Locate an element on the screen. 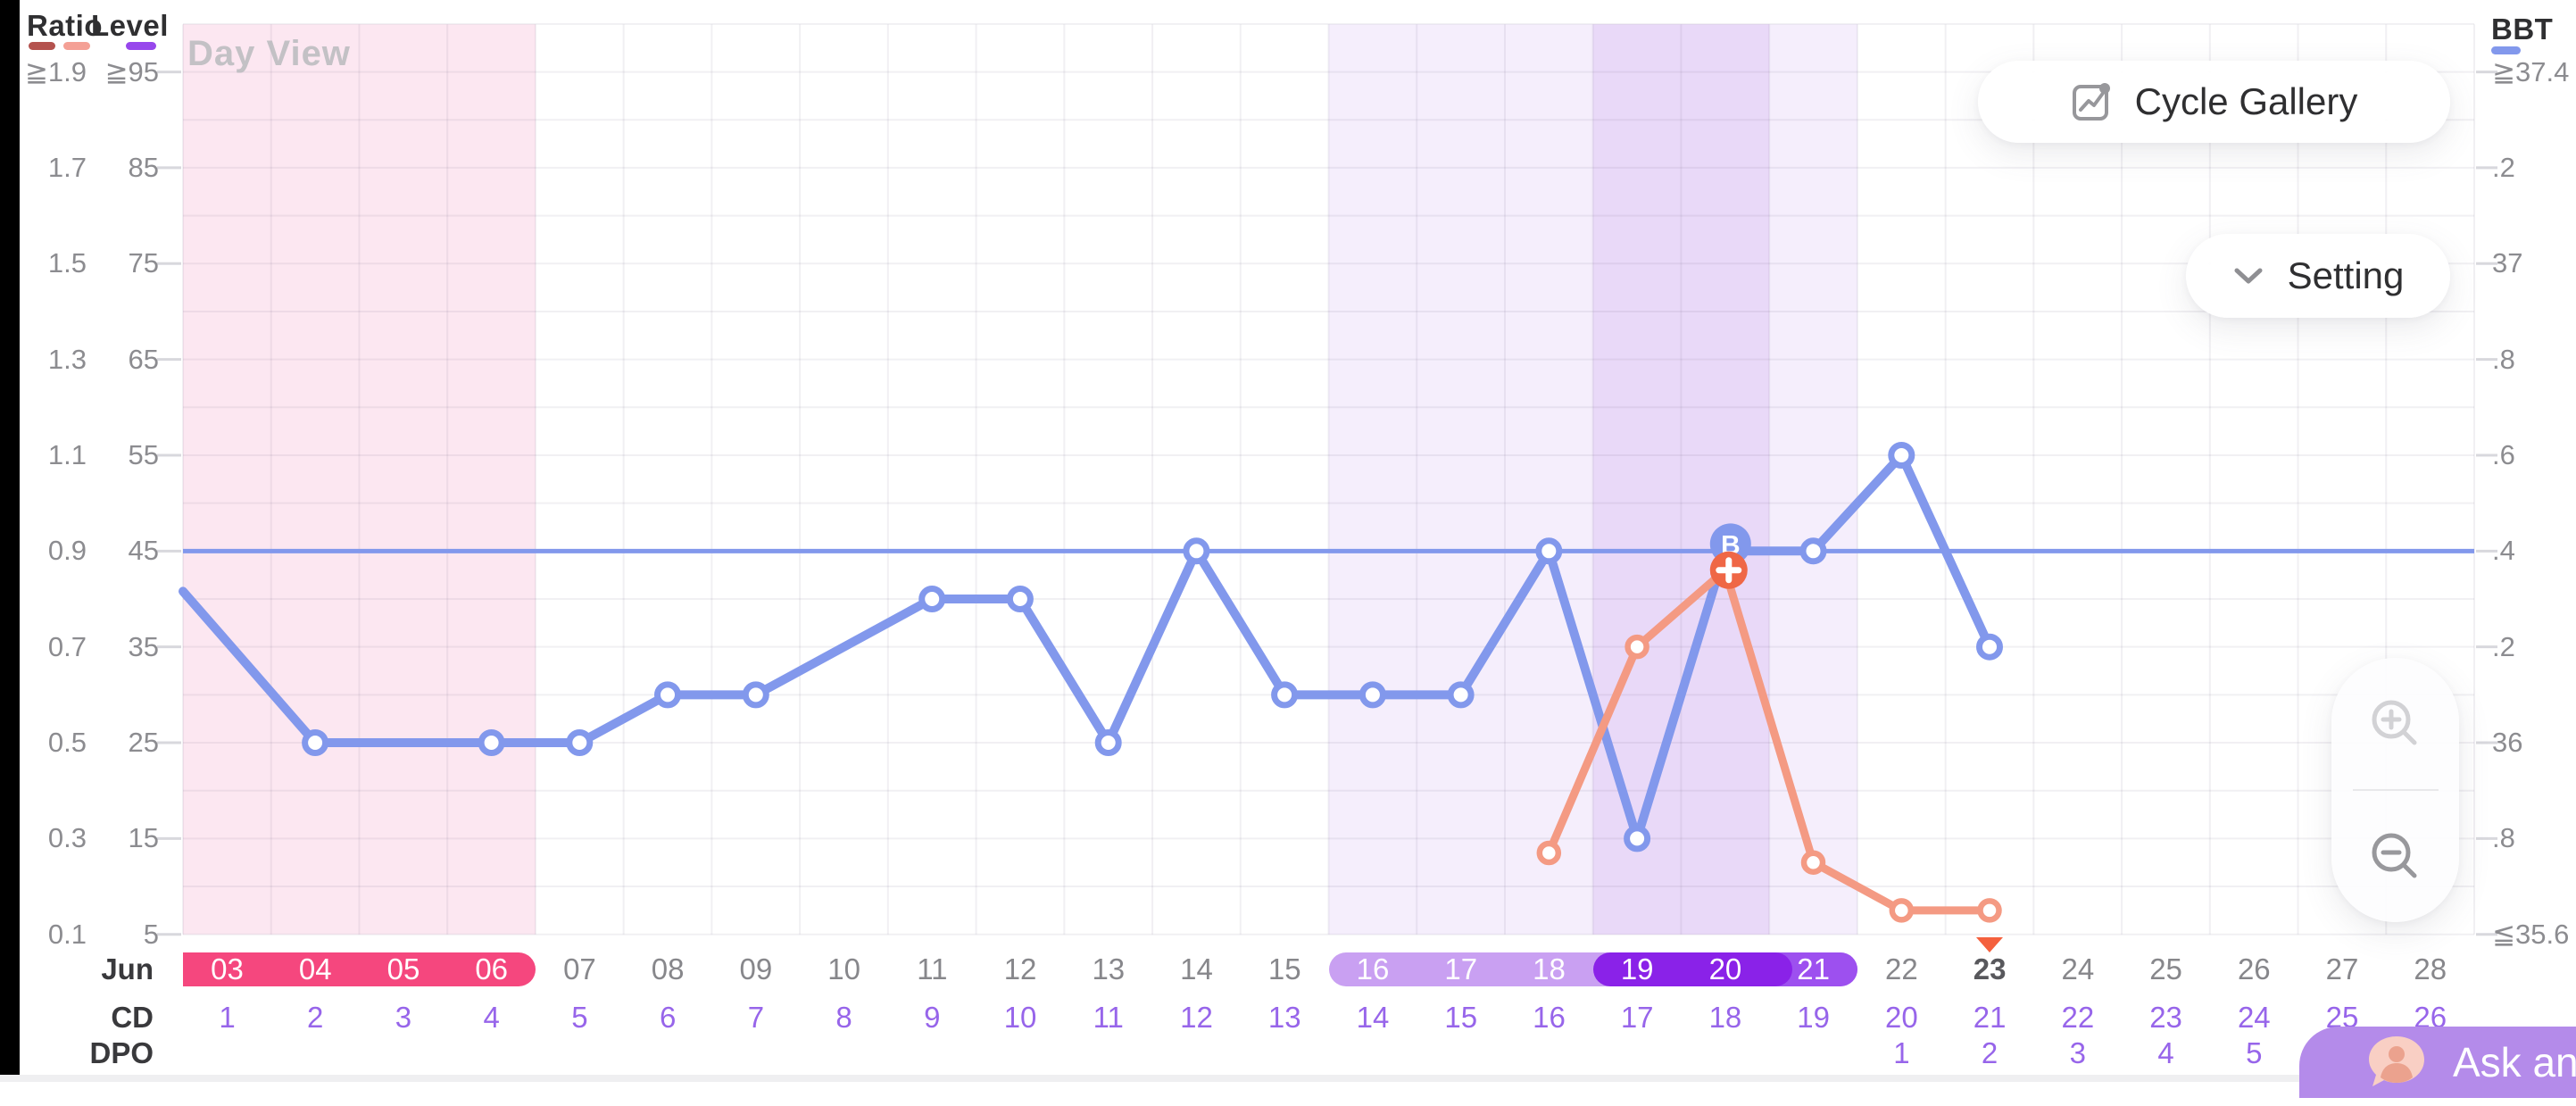  bbt-tick-label: ≧37.4 is located at coordinates (2531, 71).